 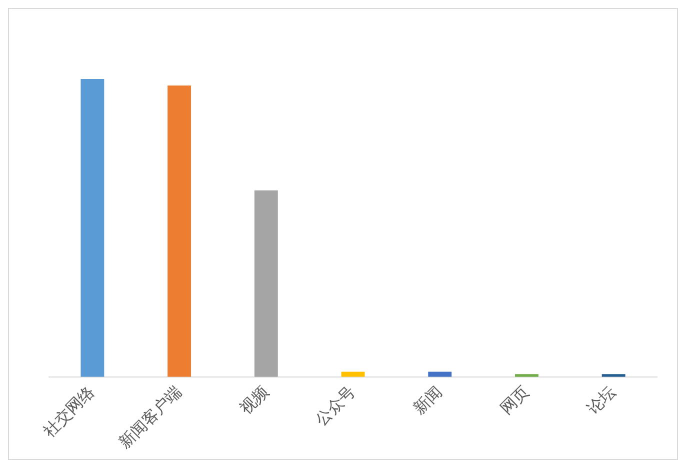 I want to click on x-tick-label: 社交网络, so click(x=69, y=411).